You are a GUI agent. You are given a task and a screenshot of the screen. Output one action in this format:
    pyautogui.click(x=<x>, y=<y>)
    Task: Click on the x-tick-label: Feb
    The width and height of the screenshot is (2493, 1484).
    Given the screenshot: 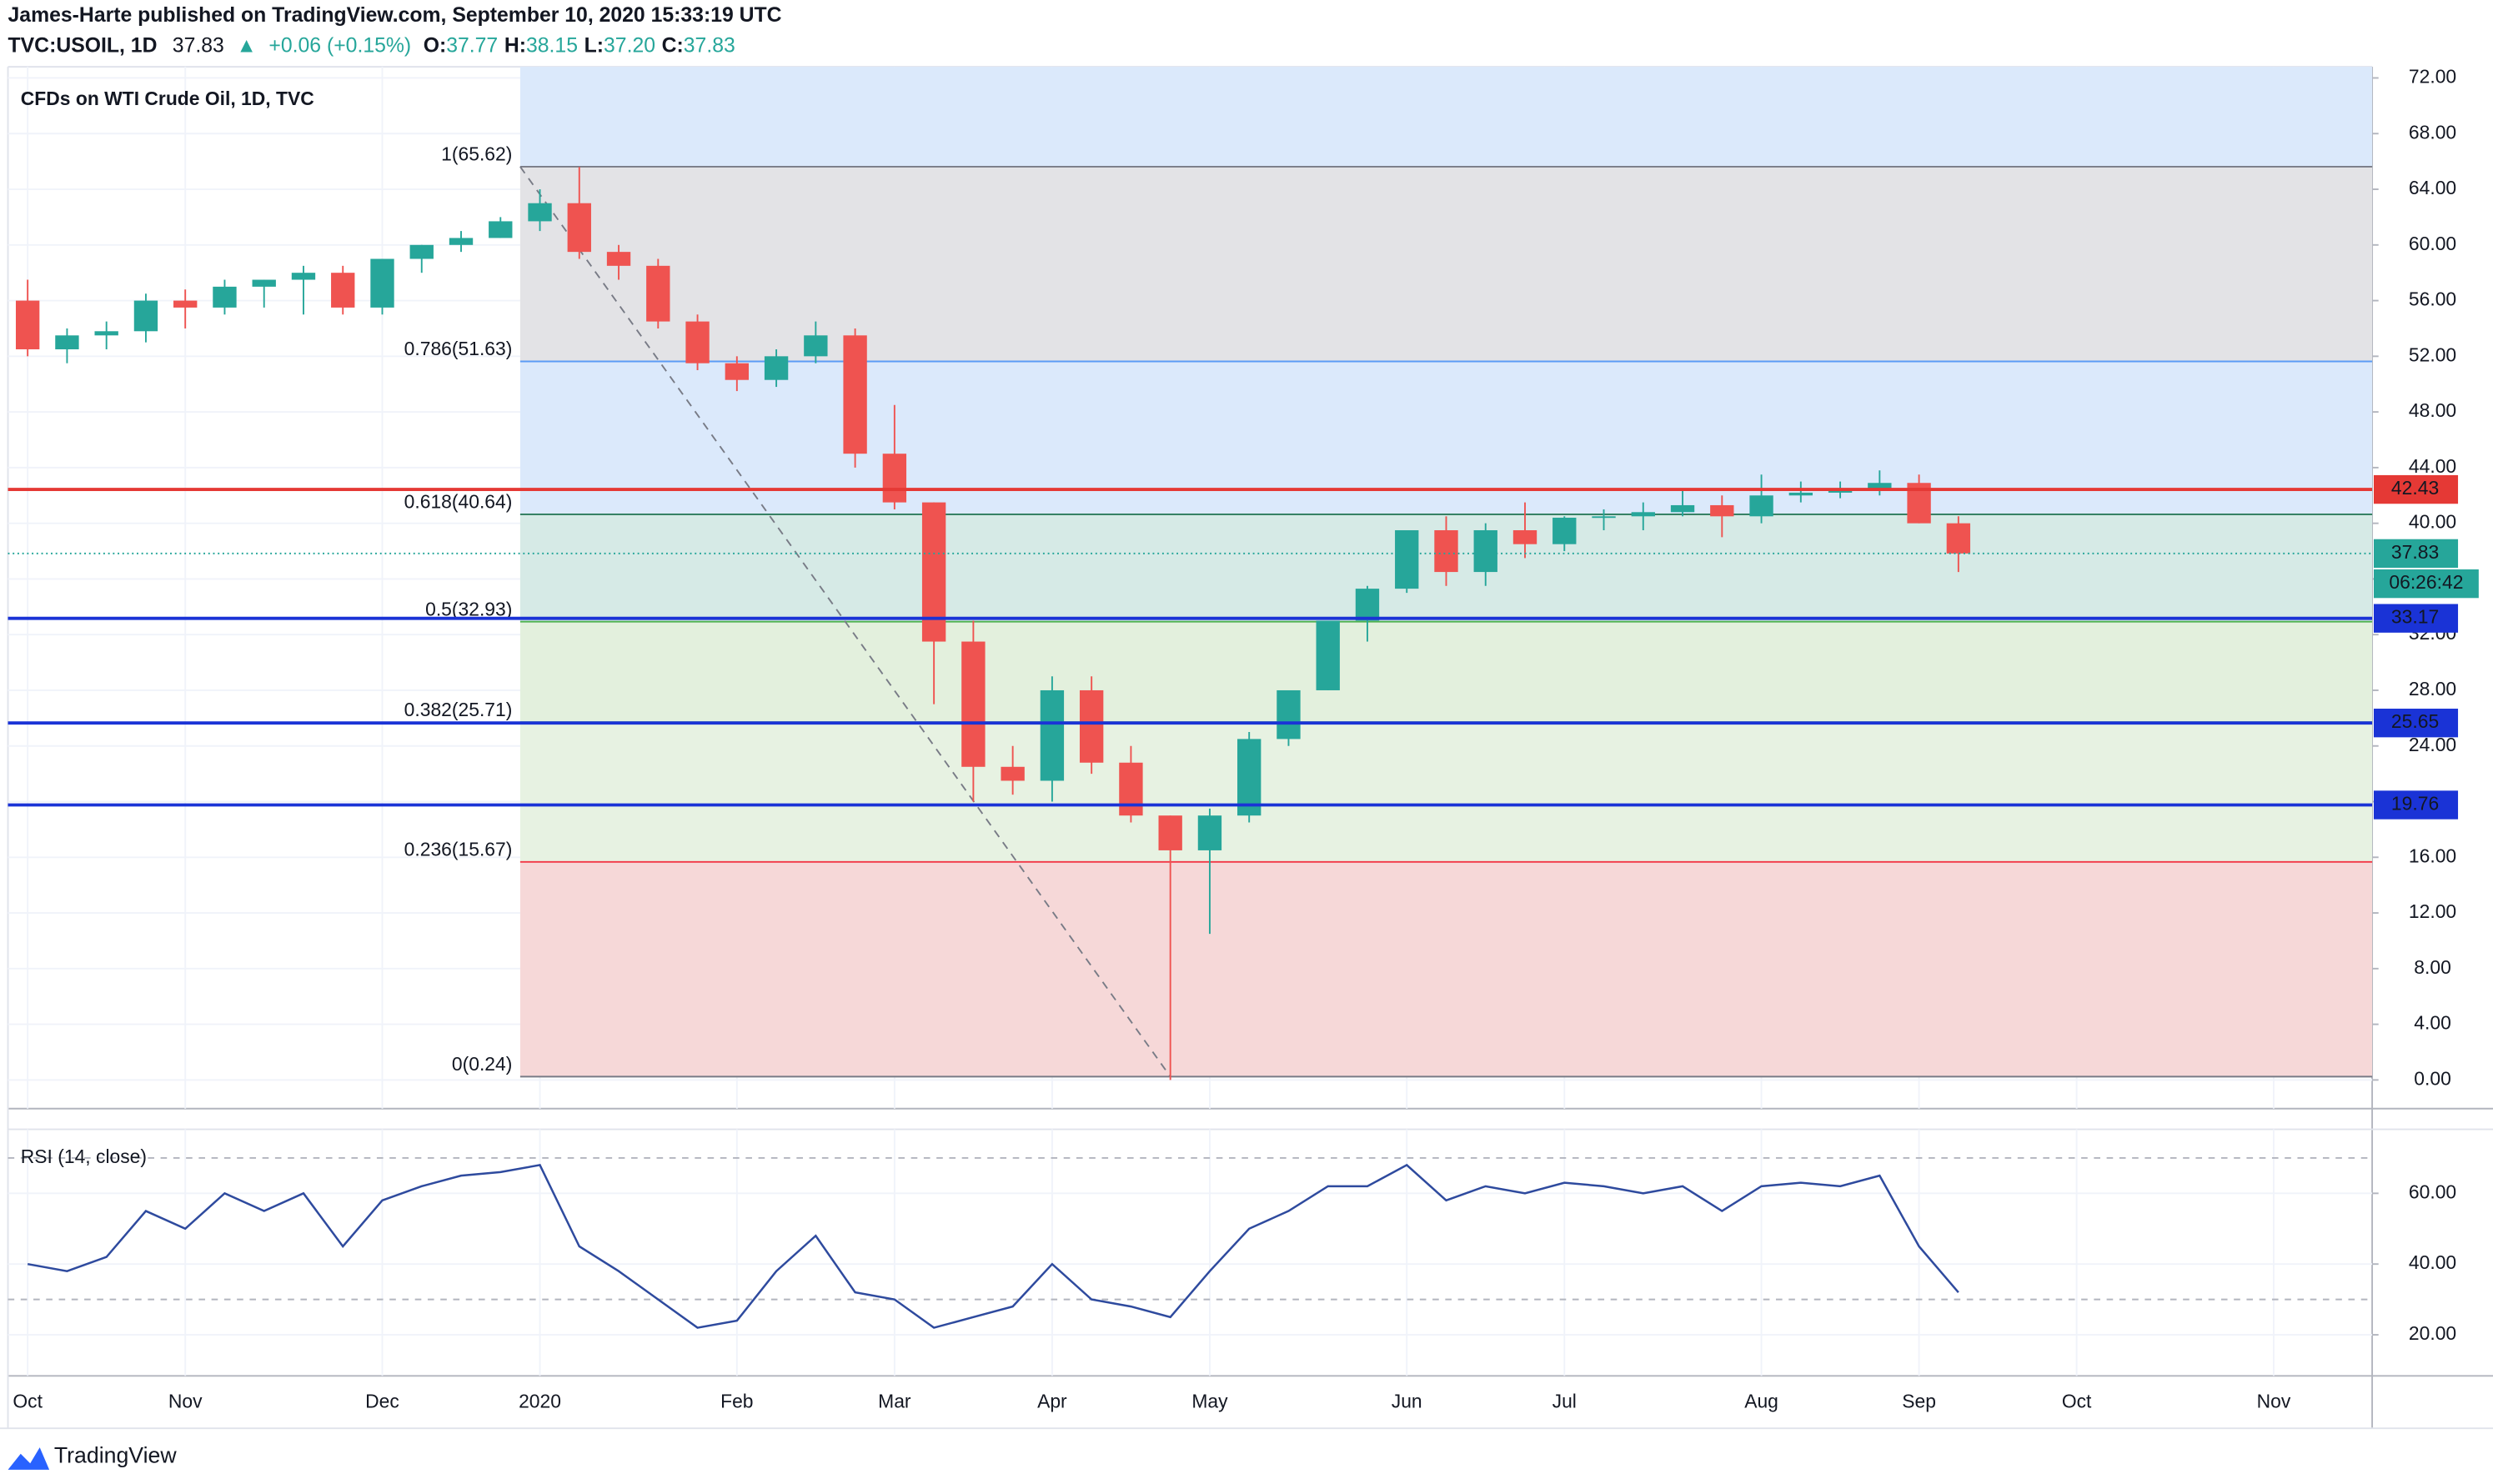 What is the action you would take?
    pyautogui.click(x=736, y=1401)
    